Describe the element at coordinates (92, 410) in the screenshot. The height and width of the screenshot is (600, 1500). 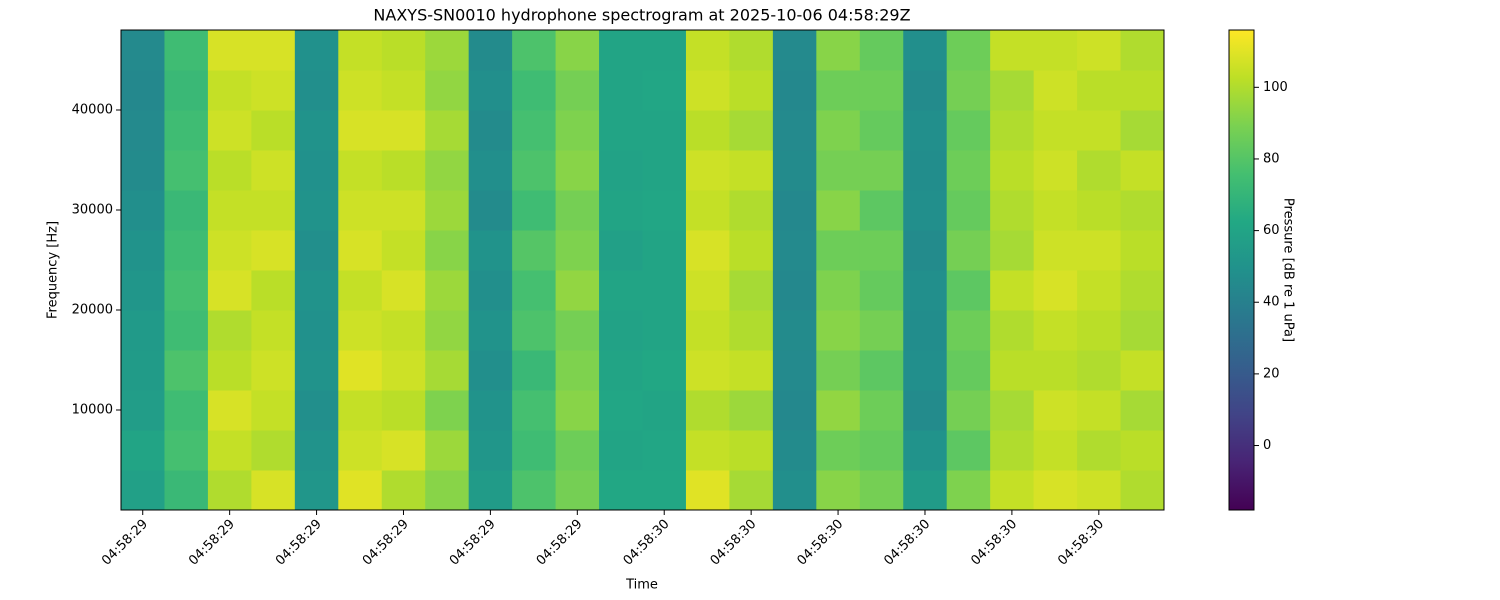
I see `y-tick-label: 10000` at that location.